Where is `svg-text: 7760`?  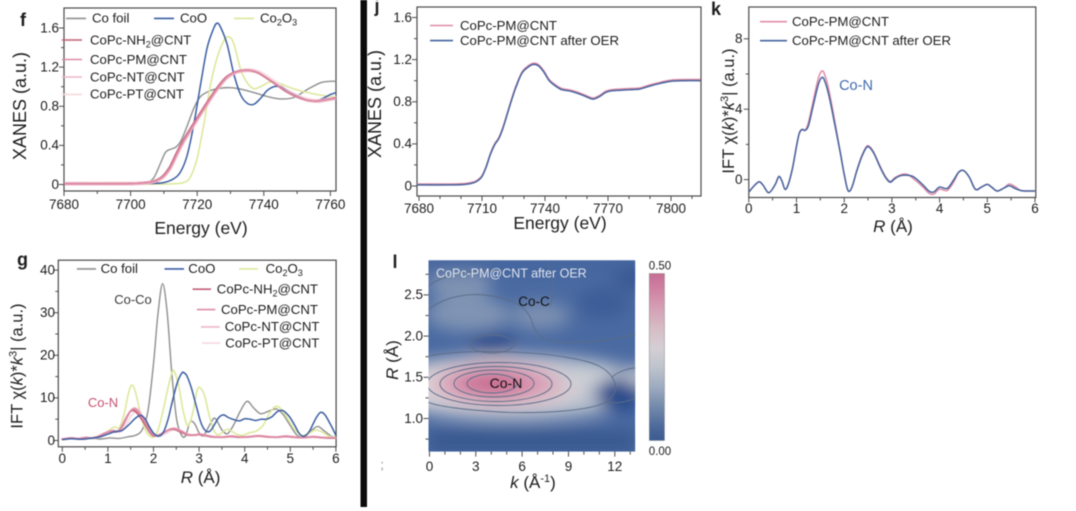
svg-text: 7760 is located at coordinates (330, 204).